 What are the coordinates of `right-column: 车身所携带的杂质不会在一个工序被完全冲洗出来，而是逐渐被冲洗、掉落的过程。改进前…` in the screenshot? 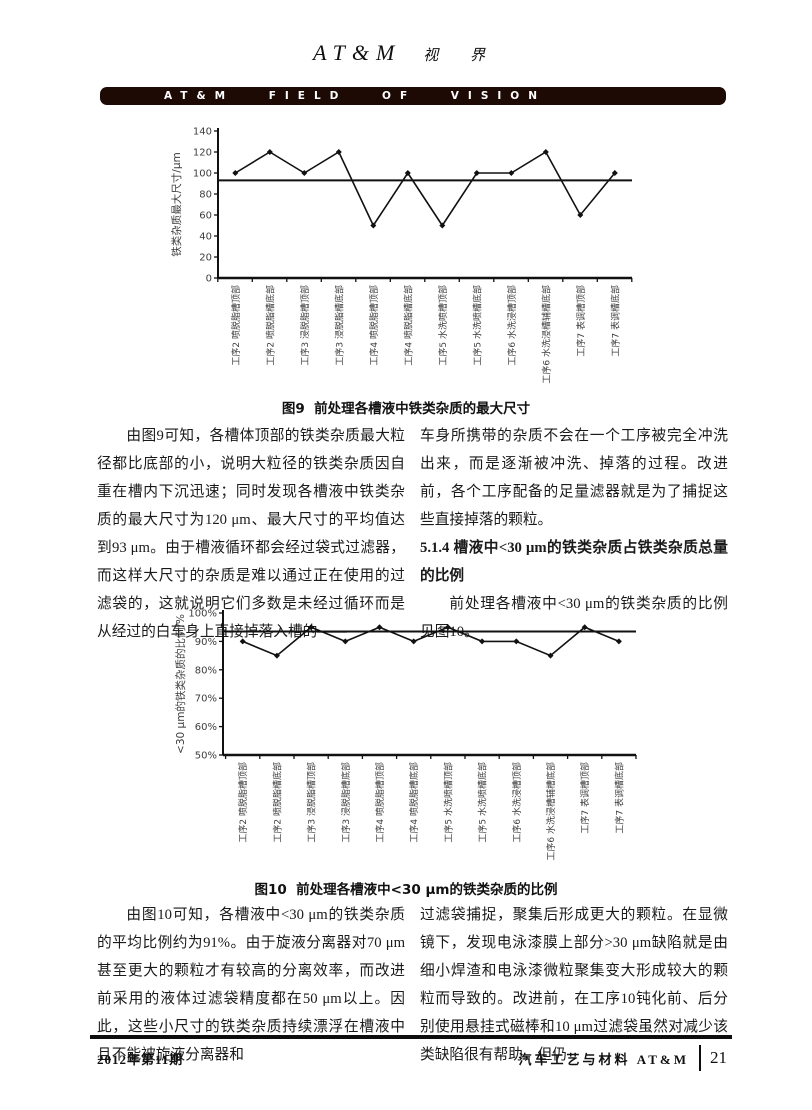 It's located at (574, 534).